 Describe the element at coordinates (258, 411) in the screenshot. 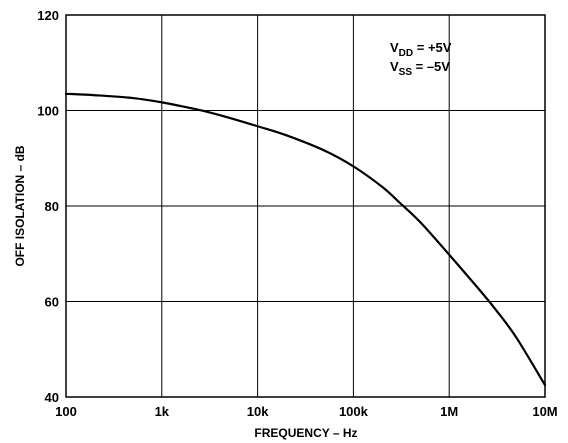

I see `x-tick-label: 10k` at that location.